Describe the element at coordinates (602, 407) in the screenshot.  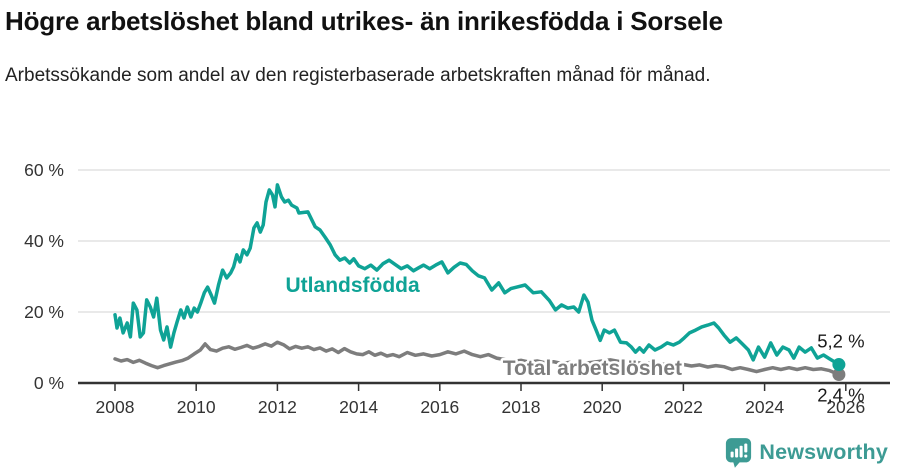
I see `x-tick-label: 2020` at that location.